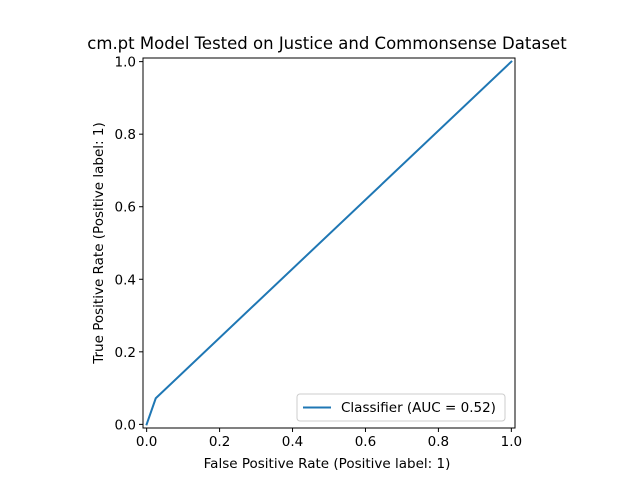 This screenshot has width=640, height=480. I want to click on x-axis-ticks: 0.0 0.2 0.4 0.6 0.8 1.0, so click(329, 439).